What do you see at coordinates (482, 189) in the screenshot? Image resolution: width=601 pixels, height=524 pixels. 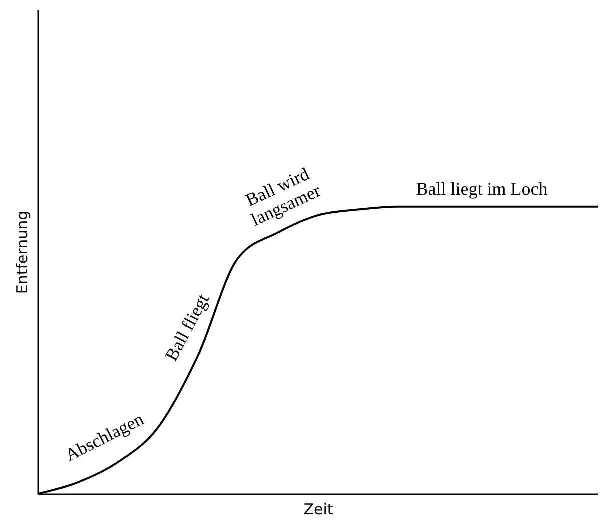 I see `text: Ball liegt im Loch` at bounding box center [482, 189].